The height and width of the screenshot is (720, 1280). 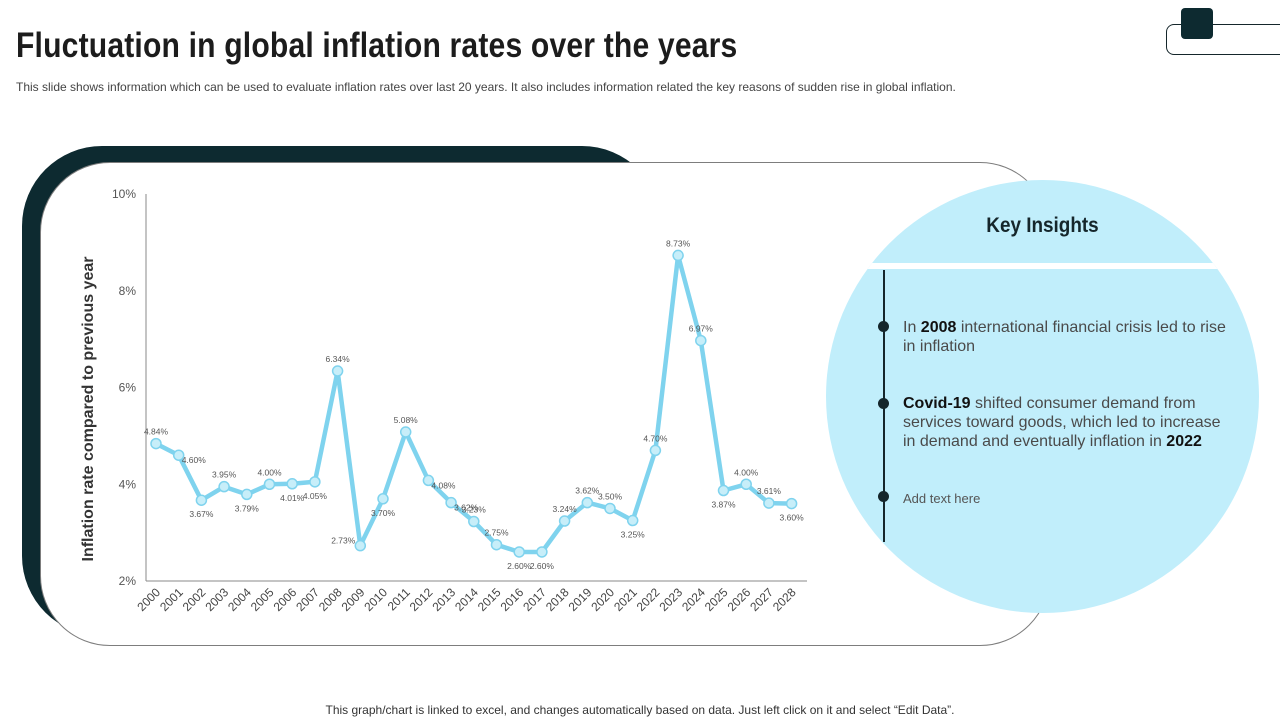 What do you see at coordinates (678, 243) in the screenshot?
I see `data-label: 8.73%` at bounding box center [678, 243].